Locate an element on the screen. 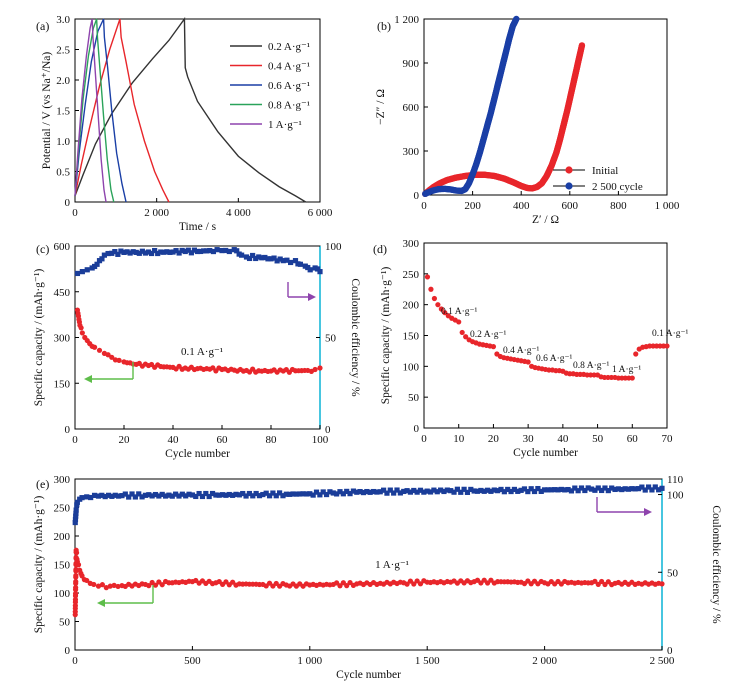  y-right-tick-label: 100 is located at coordinates (675, 496).